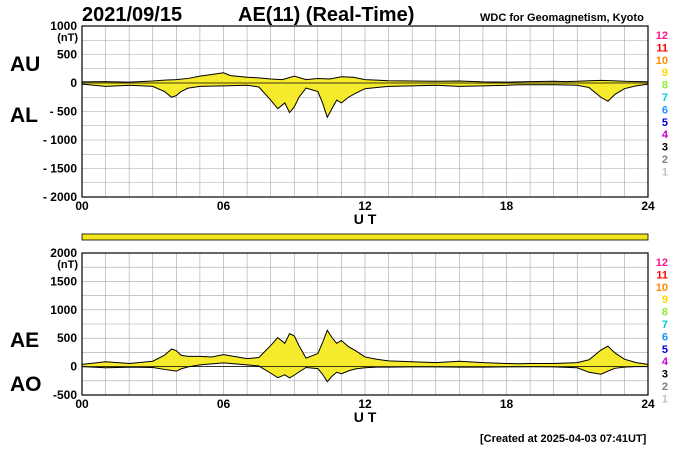 This screenshot has width=700, height=450. Describe the element at coordinates (648, 404) in the screenshot. I see `chart2-xtick-label: 24` at that location.